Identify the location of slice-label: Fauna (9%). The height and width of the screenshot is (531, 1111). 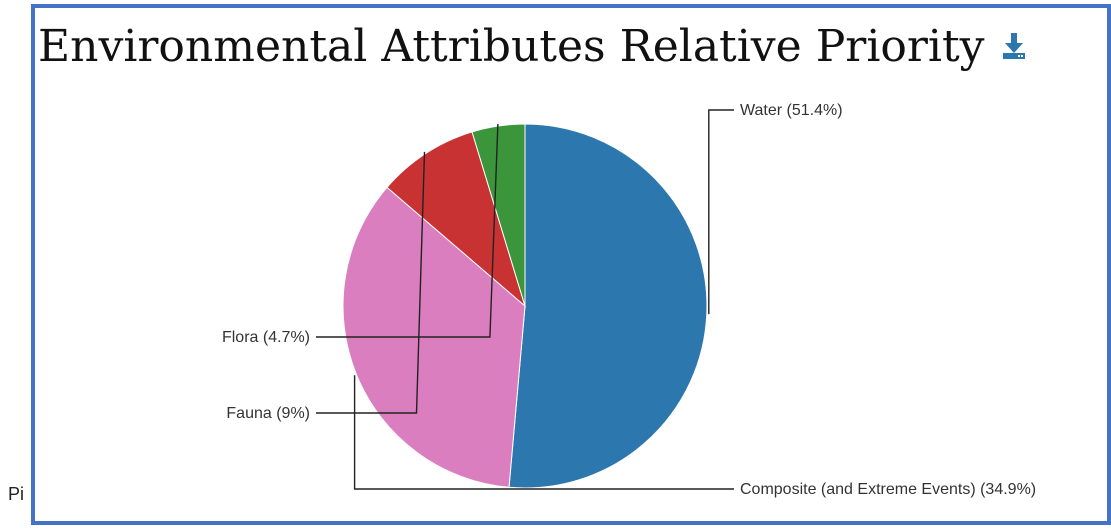
(268, 413).